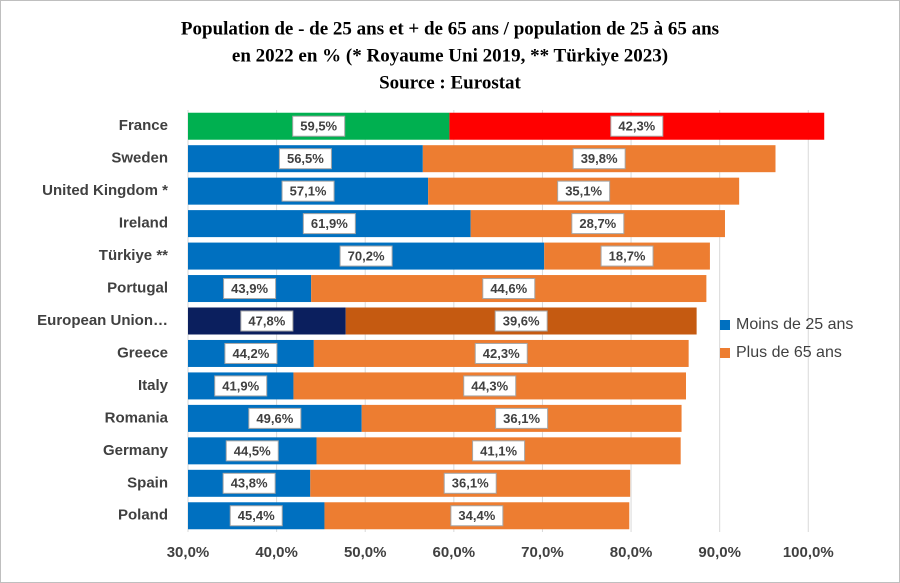  I want to click on x-tick-label: 100,0%, so click(808, 552).